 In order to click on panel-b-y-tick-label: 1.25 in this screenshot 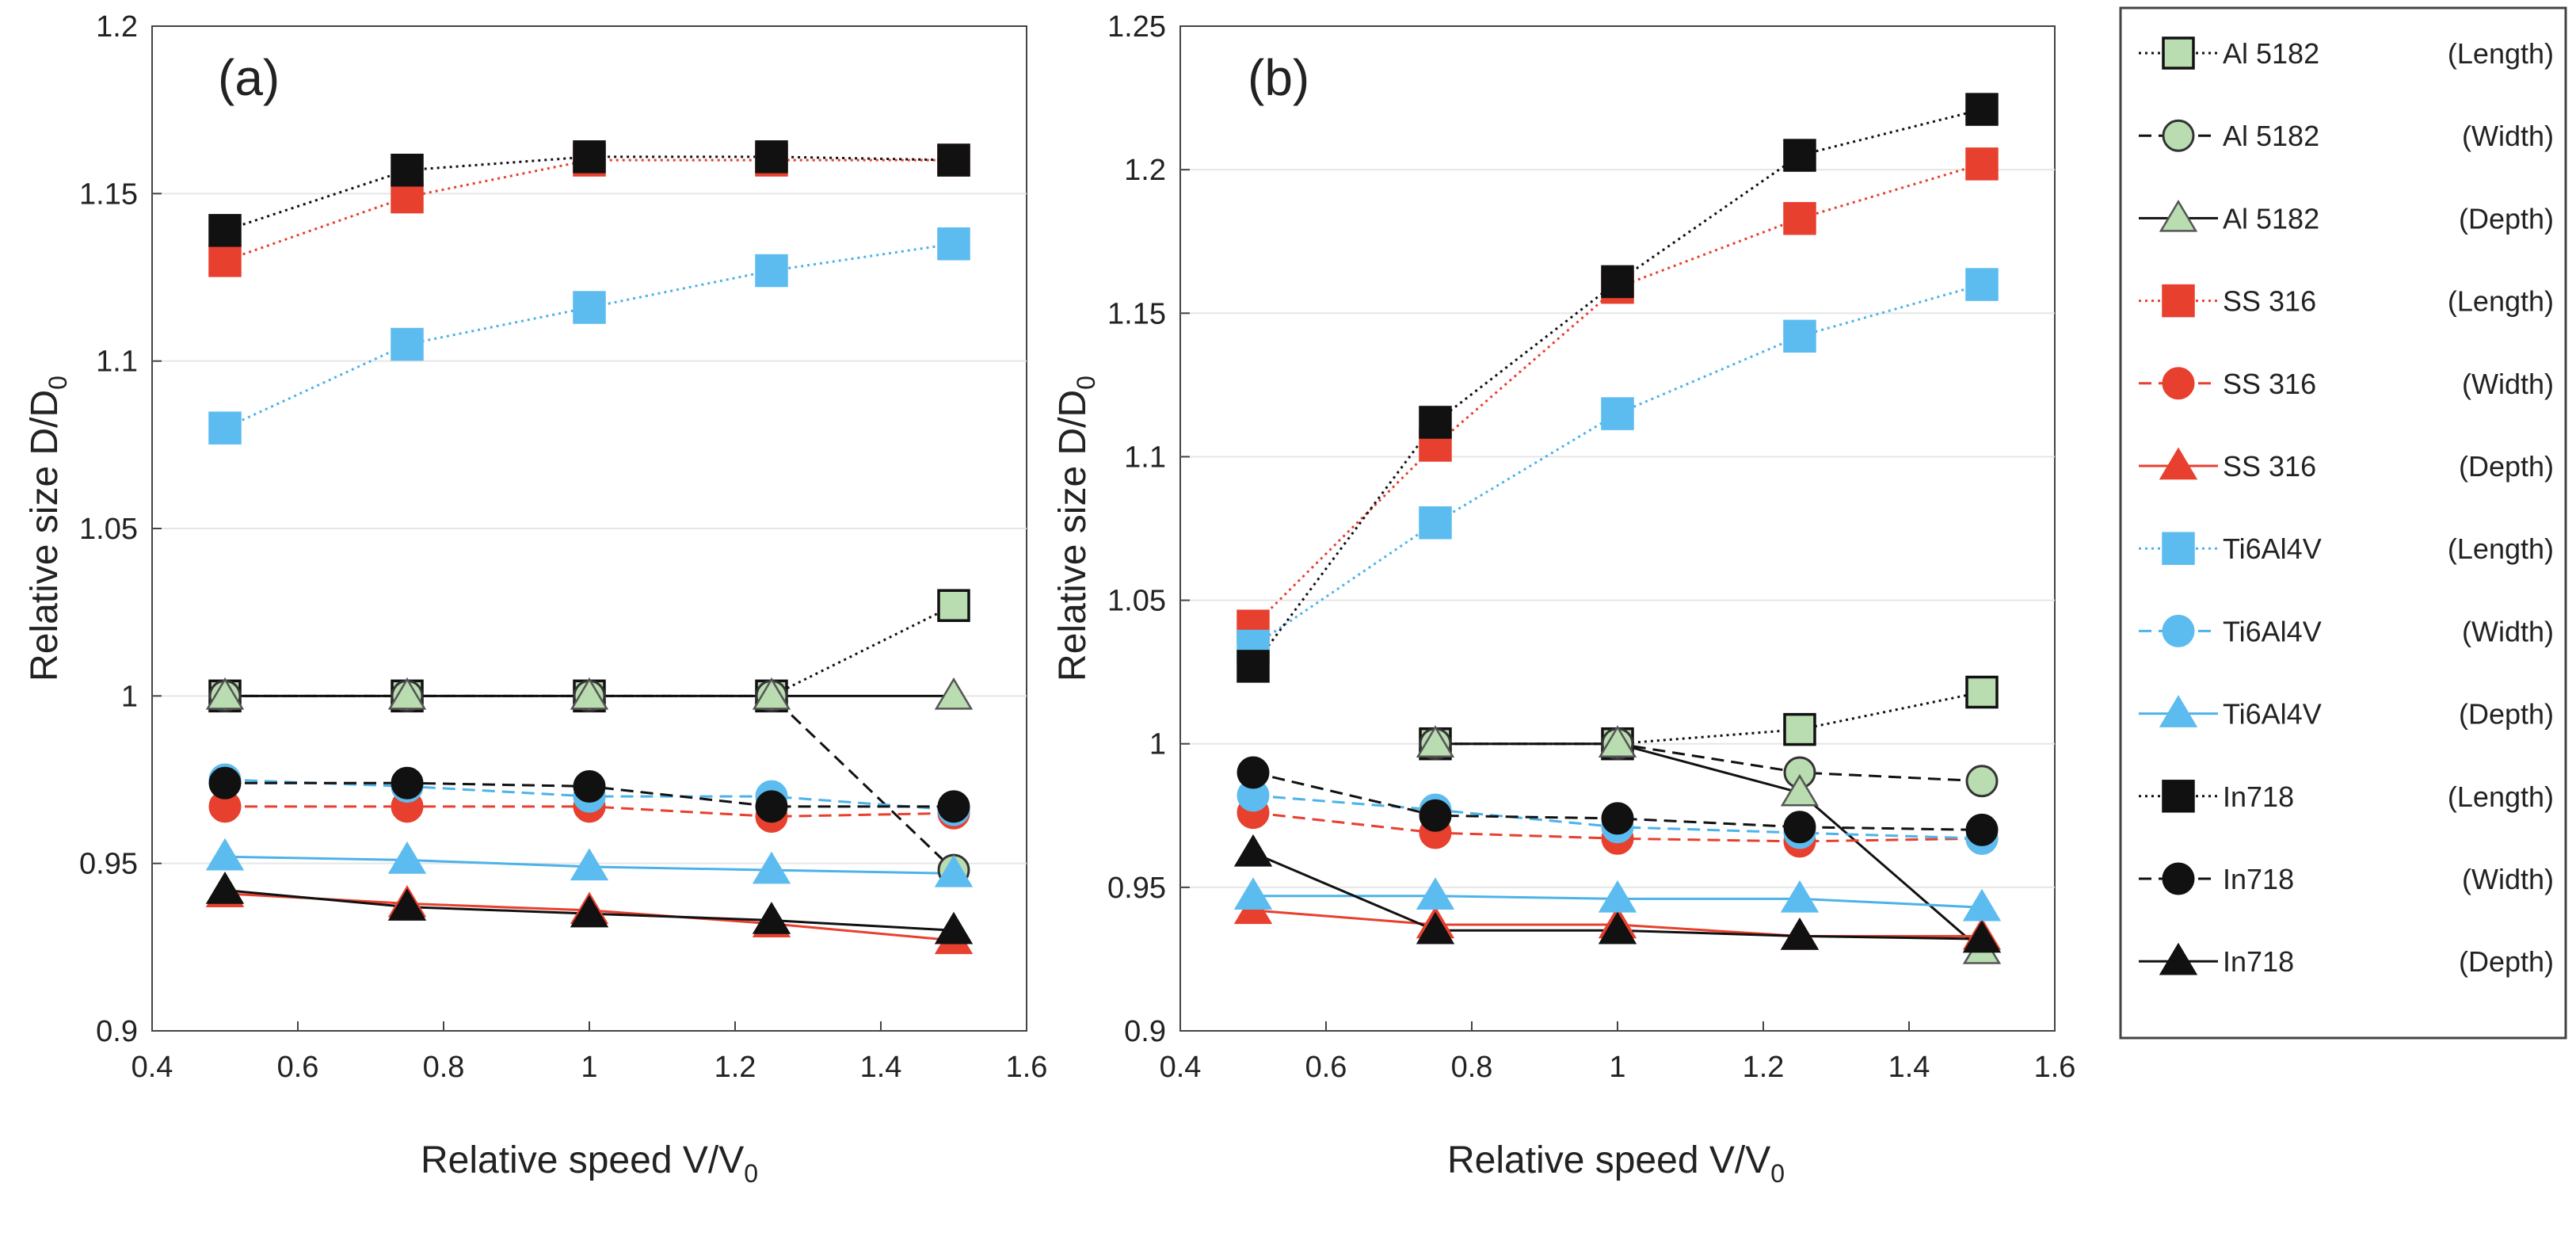, I will do `click(1137, 27)`.